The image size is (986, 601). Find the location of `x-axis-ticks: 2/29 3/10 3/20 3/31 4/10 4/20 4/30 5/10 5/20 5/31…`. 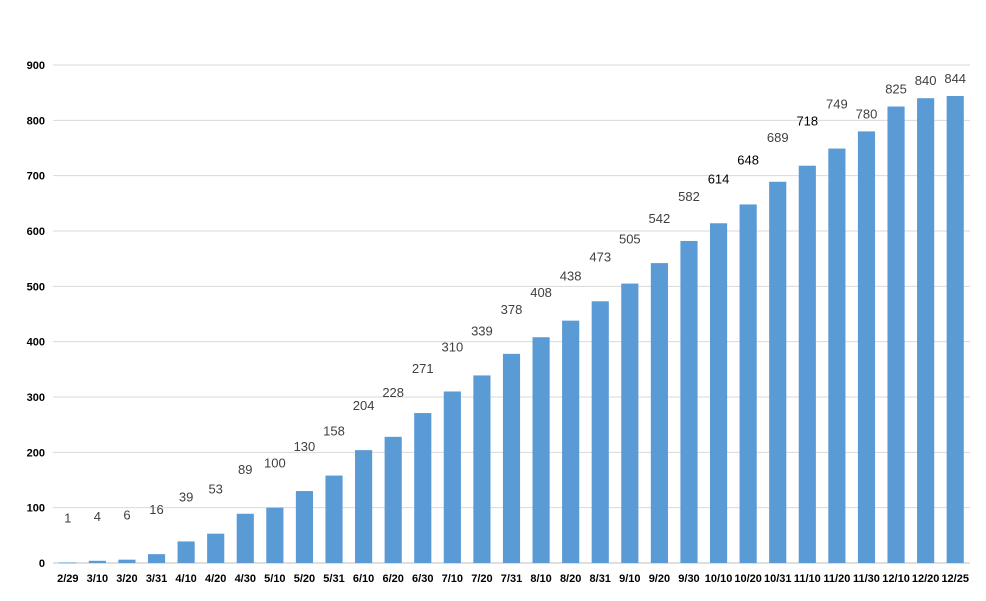

x-axis-ticks: 2/29 3/10 3/20 3/31 4/10 4/20 4/30 5/10 5/20 5/31… is located at coordinates (513, 579).